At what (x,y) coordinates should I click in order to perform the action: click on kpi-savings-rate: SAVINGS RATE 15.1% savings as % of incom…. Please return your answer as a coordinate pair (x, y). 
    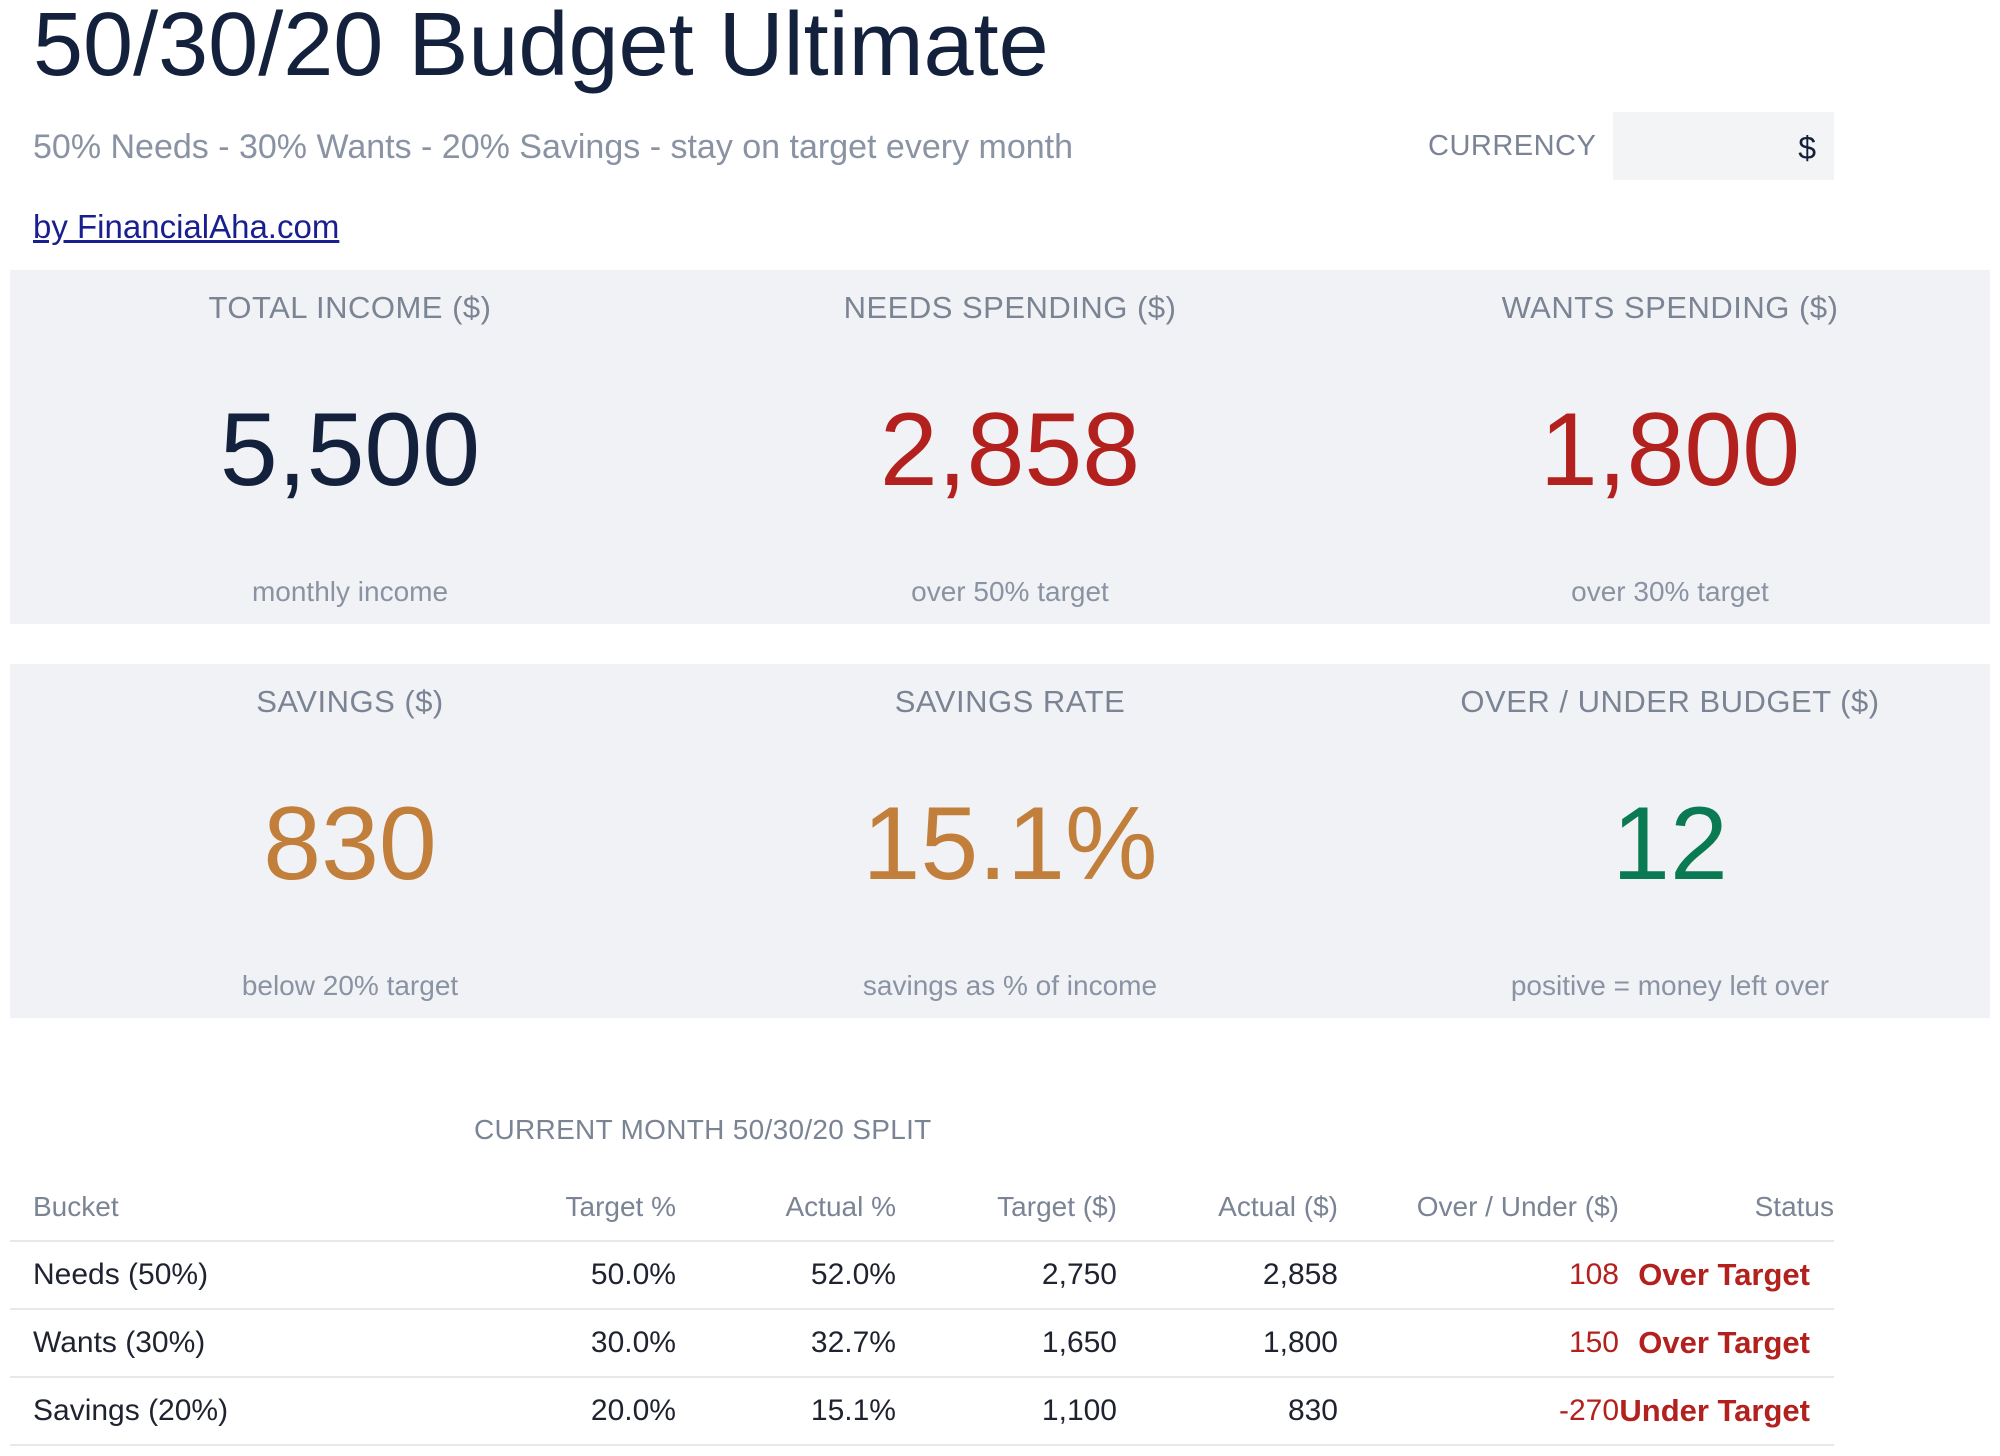
    Looking at the image, I should click on (1010, 841).